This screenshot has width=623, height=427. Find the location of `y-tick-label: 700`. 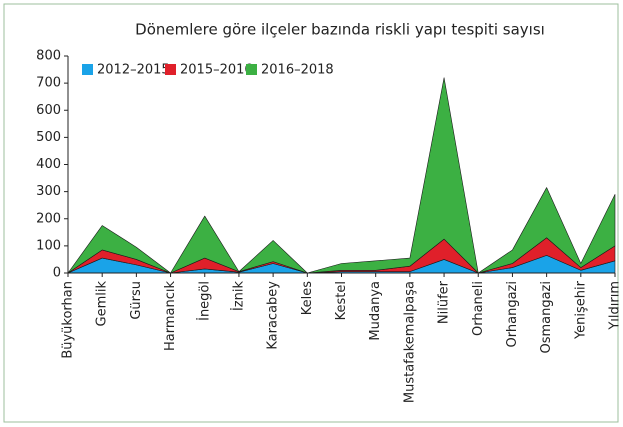

y-tick-label: 700 is located at coordinates (48, 83).